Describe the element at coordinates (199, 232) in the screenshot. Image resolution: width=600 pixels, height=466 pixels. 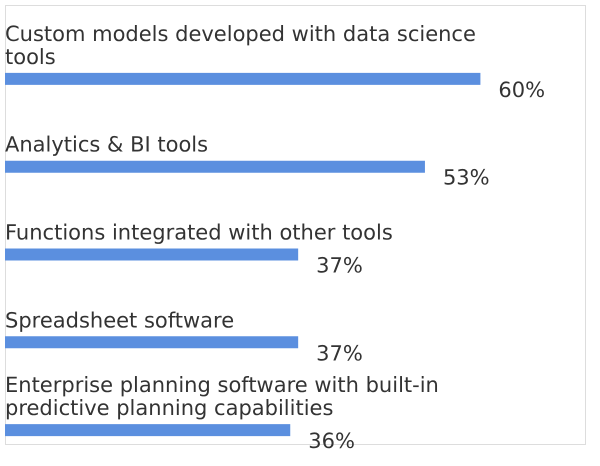
I see `y-tick-label: Functions integrated with other tools` at that location.